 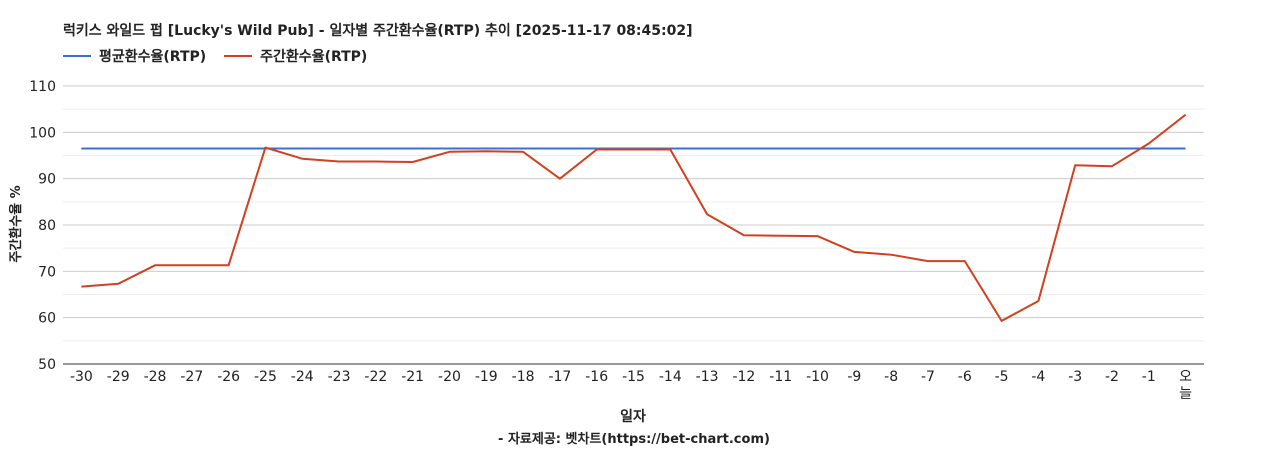 What do you see at coordinates (633, 377) in the screenshot?
I see `x-tick-label: -15` at bounding box center [633, 377].